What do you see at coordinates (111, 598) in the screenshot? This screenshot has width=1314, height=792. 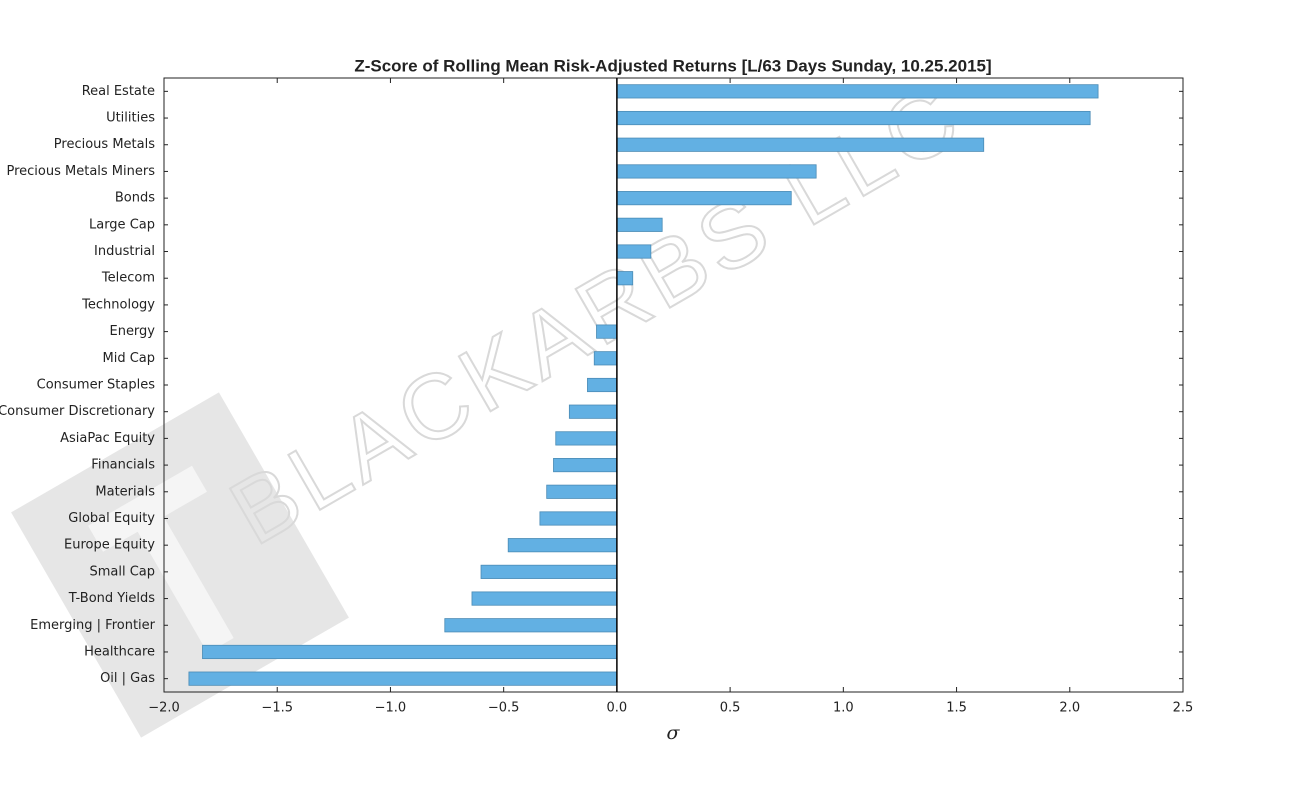 I see `y-tick-label: T-Bond Yields` at bounding box center [111, 598].